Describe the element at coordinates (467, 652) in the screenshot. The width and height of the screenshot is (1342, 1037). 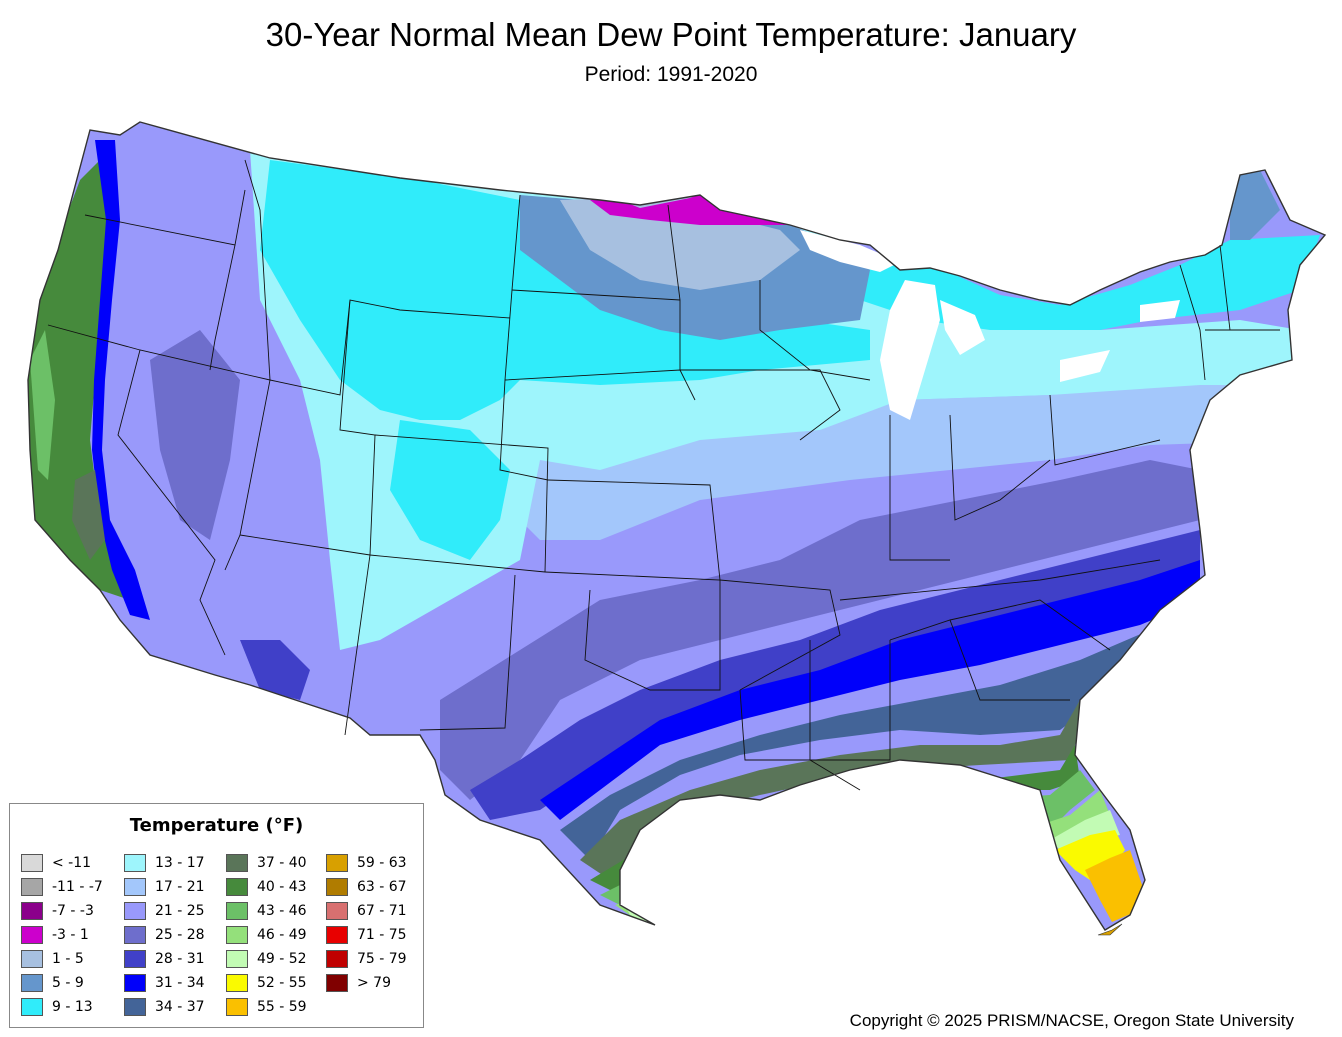
I see `boundary-nm-tx` at that location.